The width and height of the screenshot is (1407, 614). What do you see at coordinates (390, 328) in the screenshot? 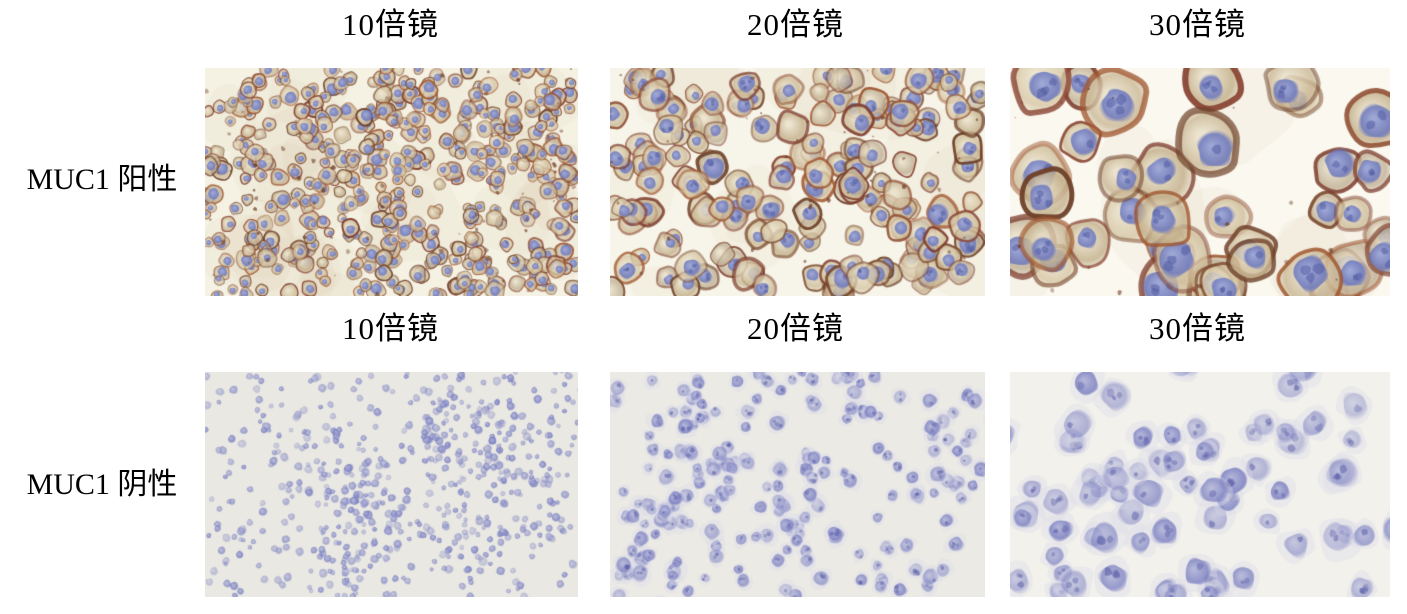
I see `magnification-label-negative-10x: 10倍镜` at bounding box center [390, 328].